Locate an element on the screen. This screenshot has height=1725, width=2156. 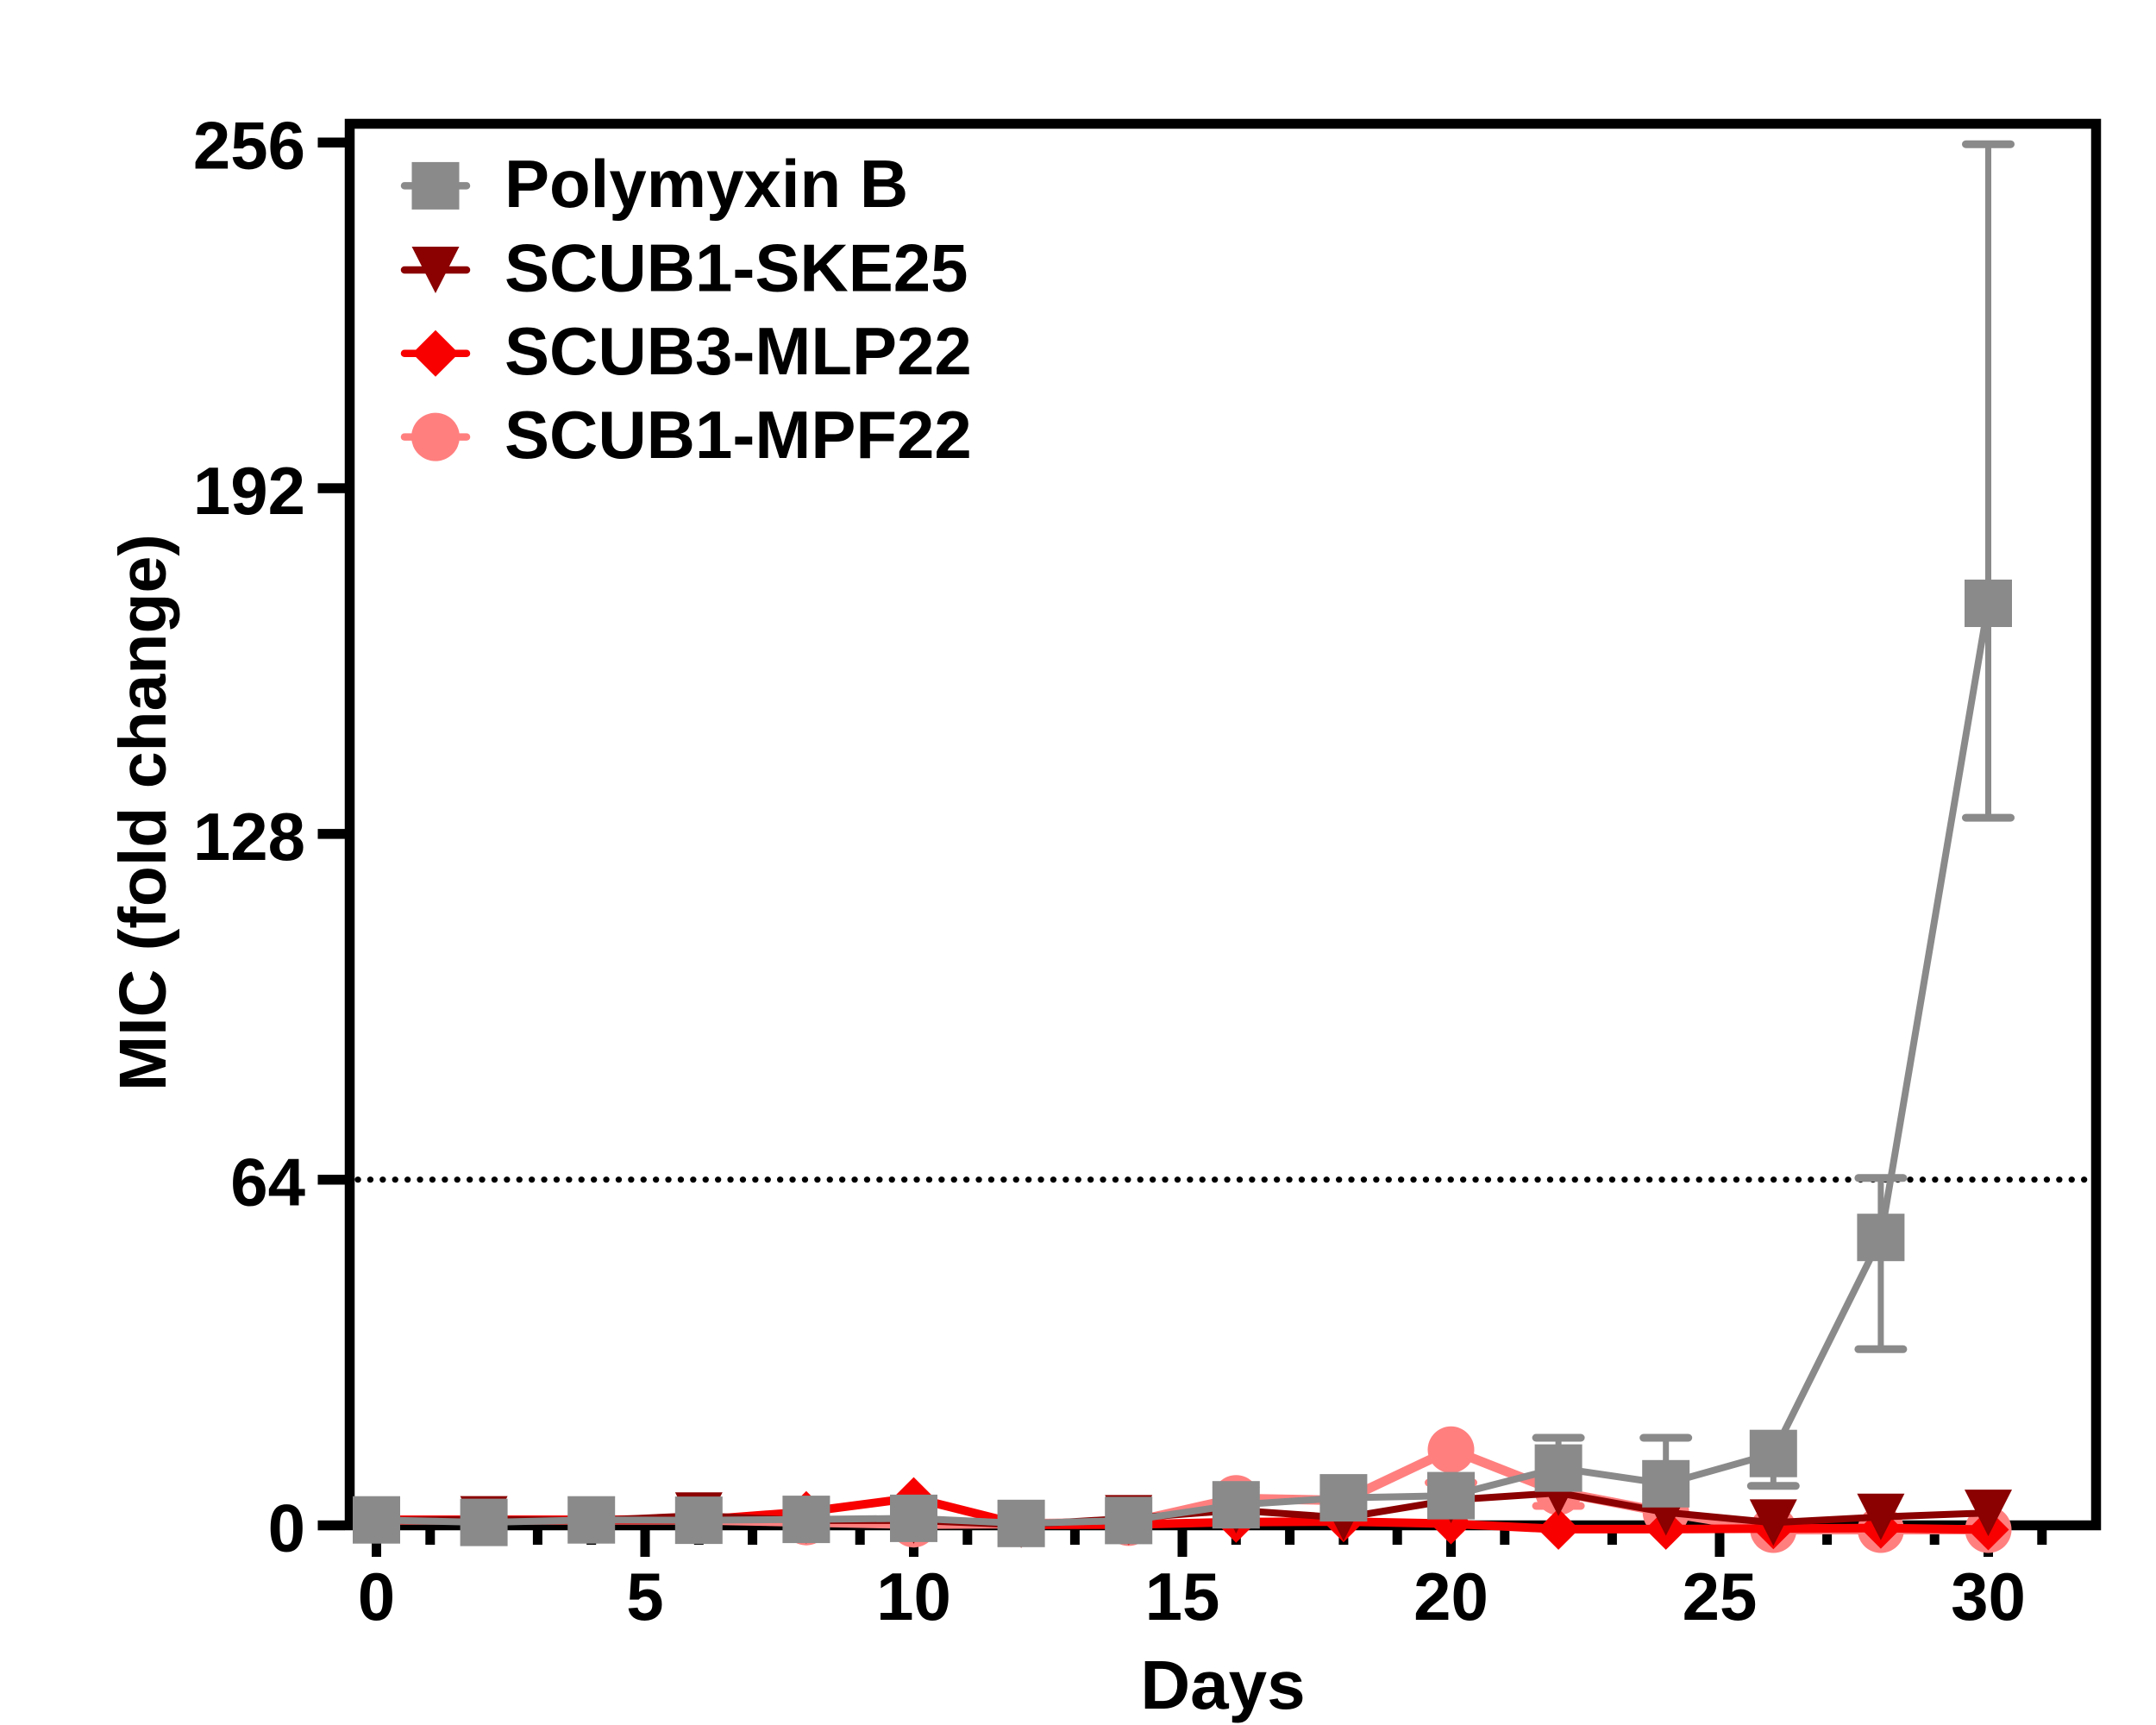
svg-text: 128 is located at coordinates (249, 837).